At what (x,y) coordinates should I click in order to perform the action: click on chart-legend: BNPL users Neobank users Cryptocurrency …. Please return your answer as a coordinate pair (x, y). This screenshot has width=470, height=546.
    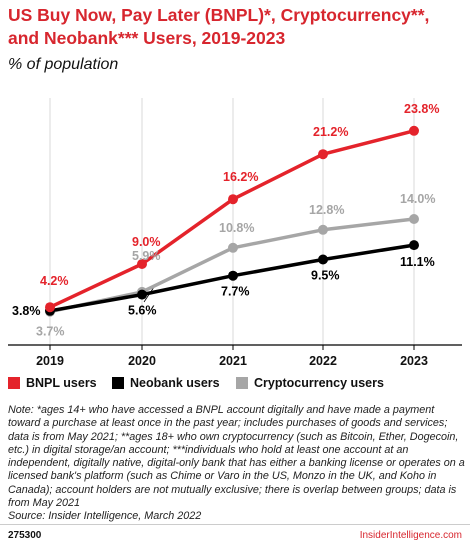
    Looking at the image, I should click on (238, 386).